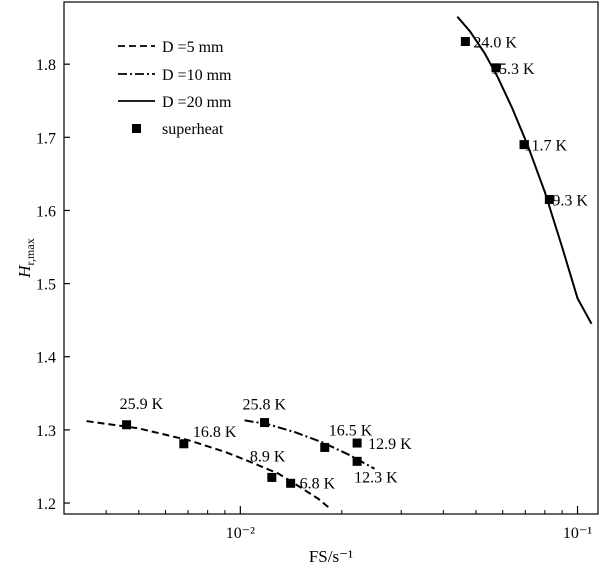  I want to click on y-tick-label: 1.2, so click(46, 504).